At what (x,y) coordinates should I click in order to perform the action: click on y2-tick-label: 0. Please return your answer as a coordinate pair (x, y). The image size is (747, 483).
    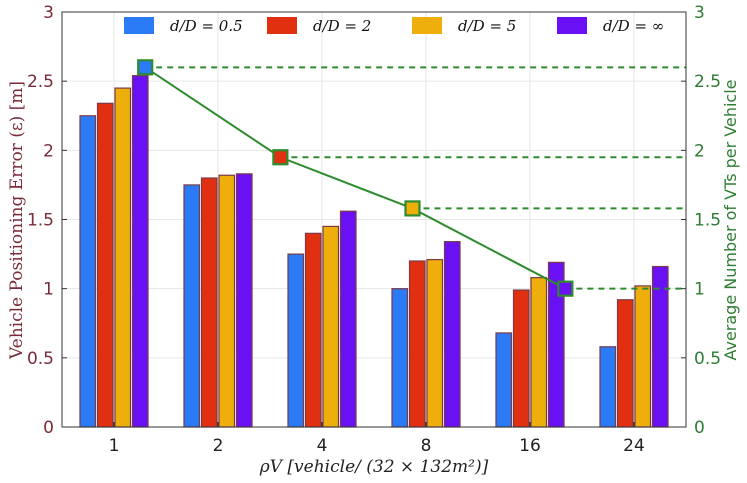
    Looking at the image, I should click on (699, 428).